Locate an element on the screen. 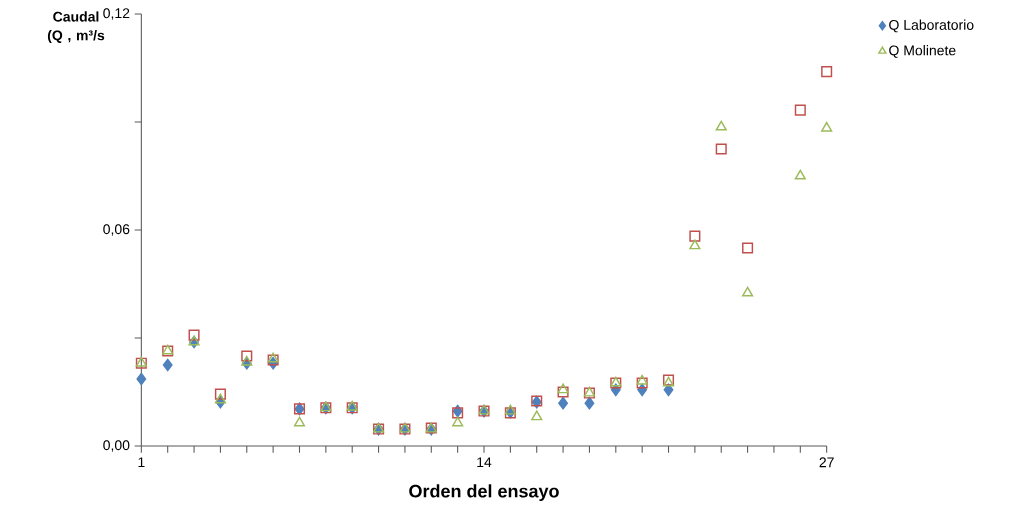 The image size is (1020, 520). y-tick-label: 0,12 is located at coordinates (116, 14).